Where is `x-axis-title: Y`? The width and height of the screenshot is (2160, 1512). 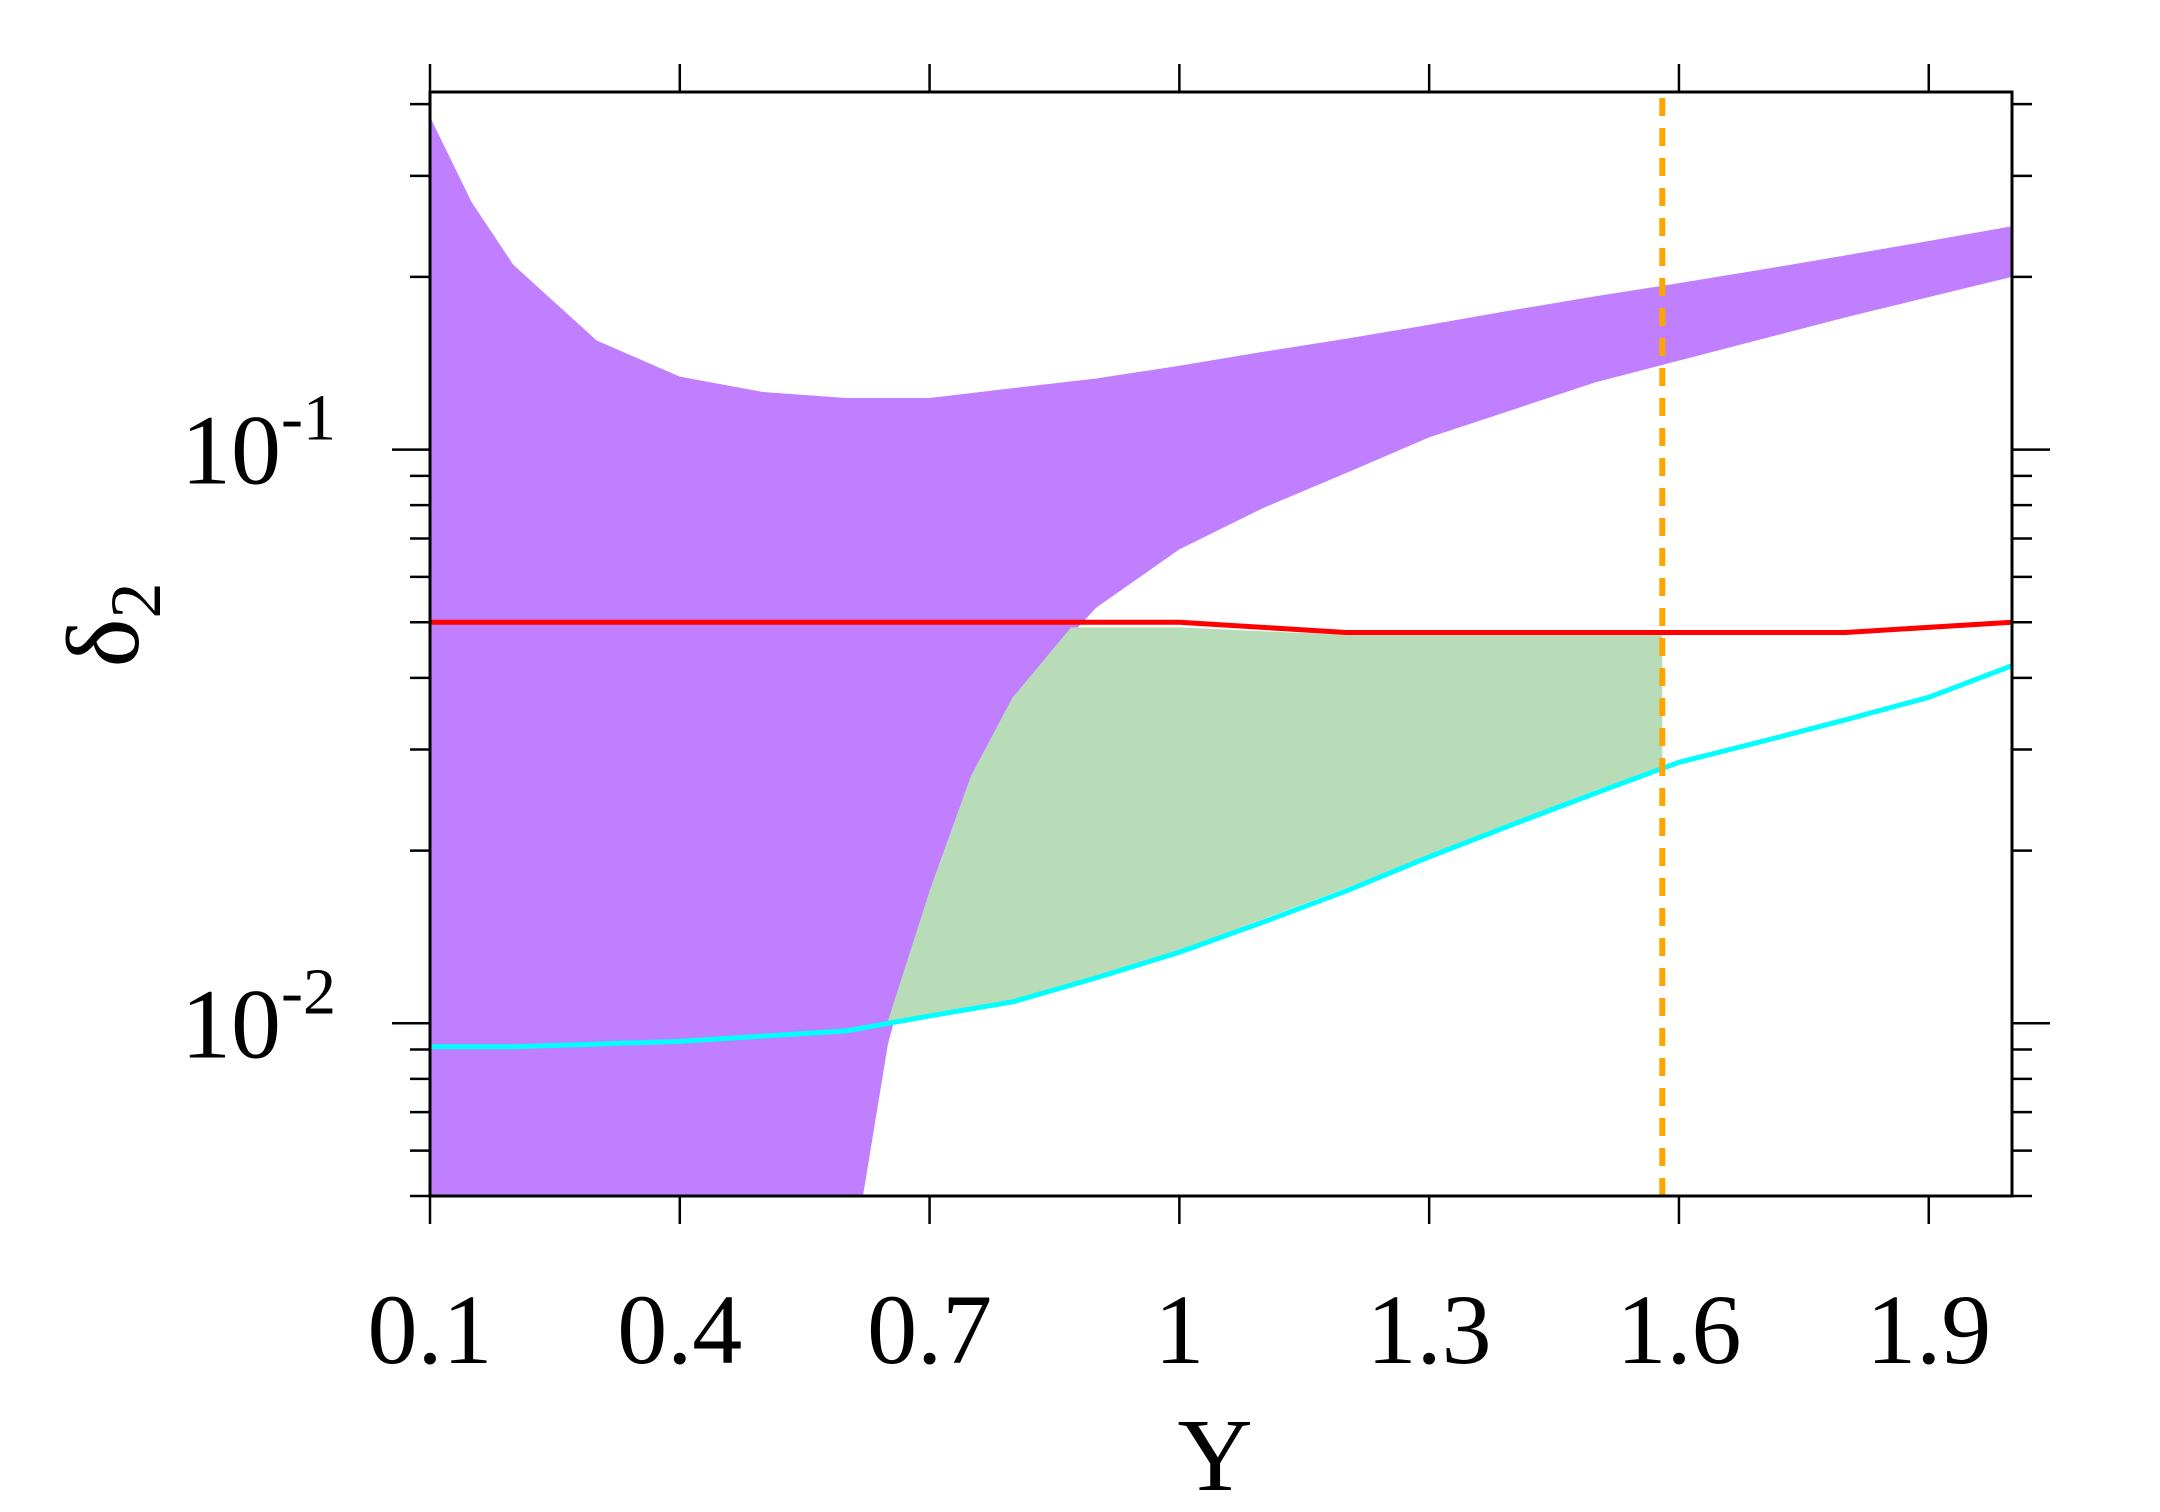 x-axis-title: Y is located at coordinates (1214, 1455).